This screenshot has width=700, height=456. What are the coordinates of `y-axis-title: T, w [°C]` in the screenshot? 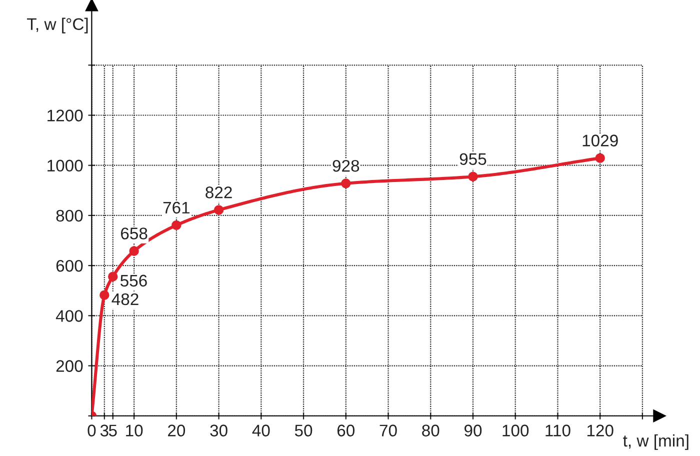 It's located at (57, 26).